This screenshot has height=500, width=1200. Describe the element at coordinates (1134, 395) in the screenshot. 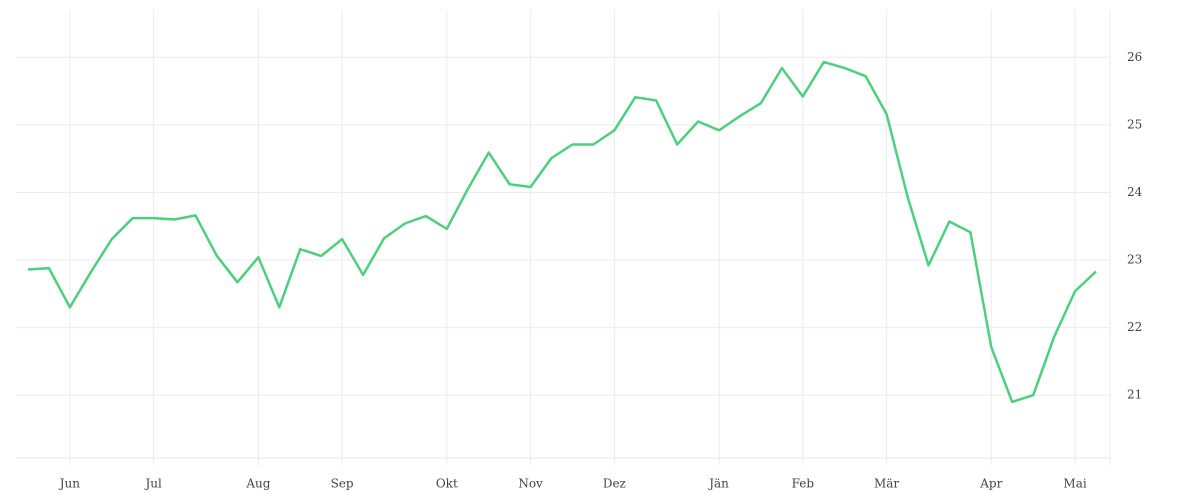

I see `y-tick-label: 21` at that location.